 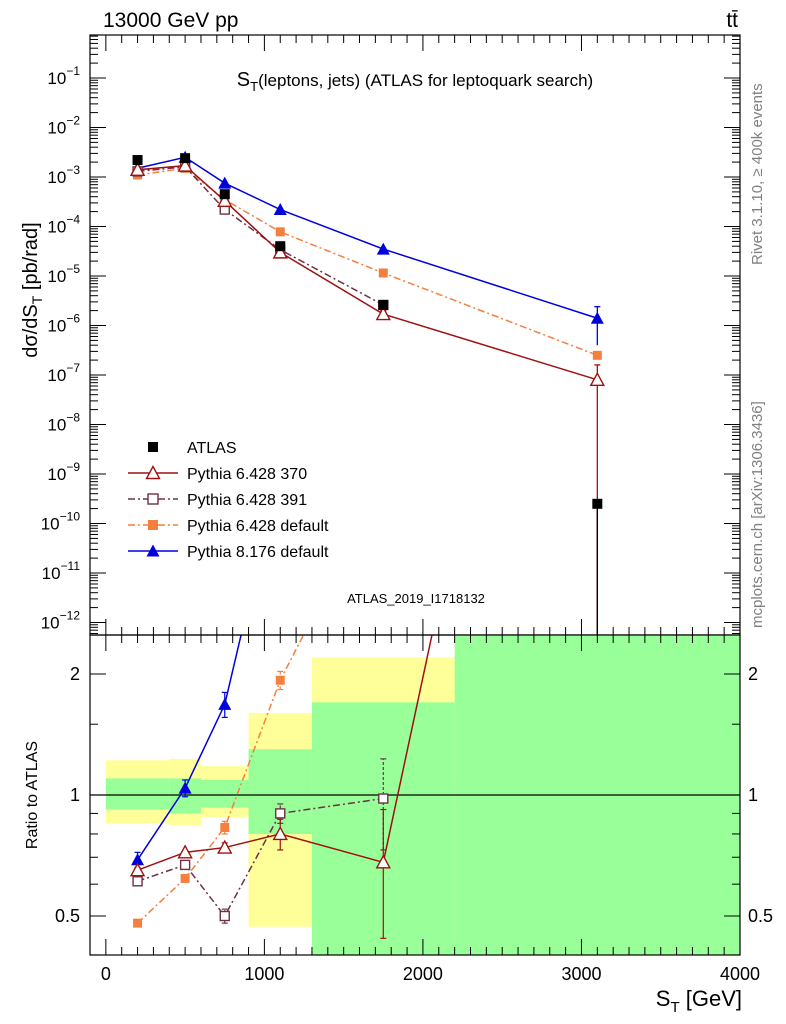 I want to click on main-ylabel: dσ/dST [pb/rad], so click(x=32, y=289).